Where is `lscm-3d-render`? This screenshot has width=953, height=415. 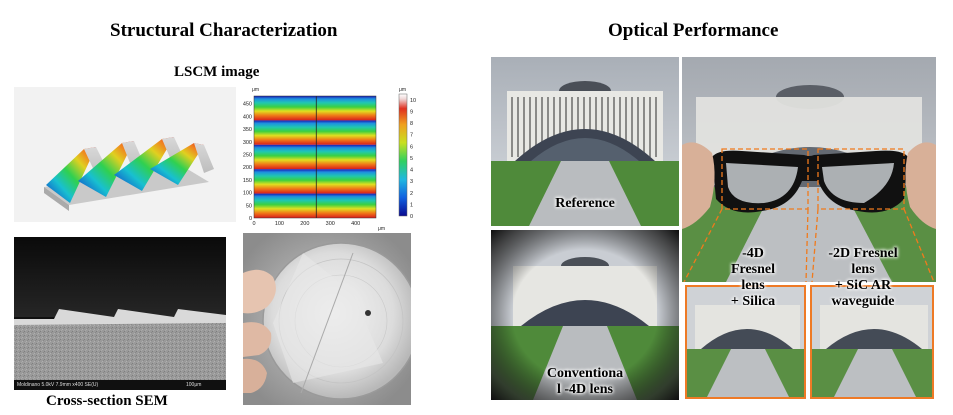 lscm-3d-render is located at coordinates (125, 154).